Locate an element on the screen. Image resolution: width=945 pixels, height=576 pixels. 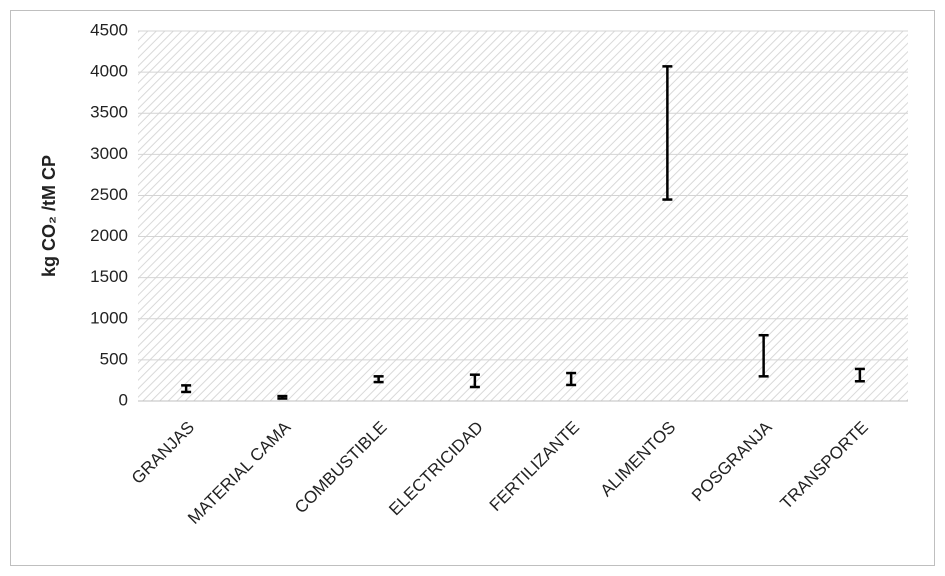
y-tick-label: 3000 is located at coordinates (109, 153).